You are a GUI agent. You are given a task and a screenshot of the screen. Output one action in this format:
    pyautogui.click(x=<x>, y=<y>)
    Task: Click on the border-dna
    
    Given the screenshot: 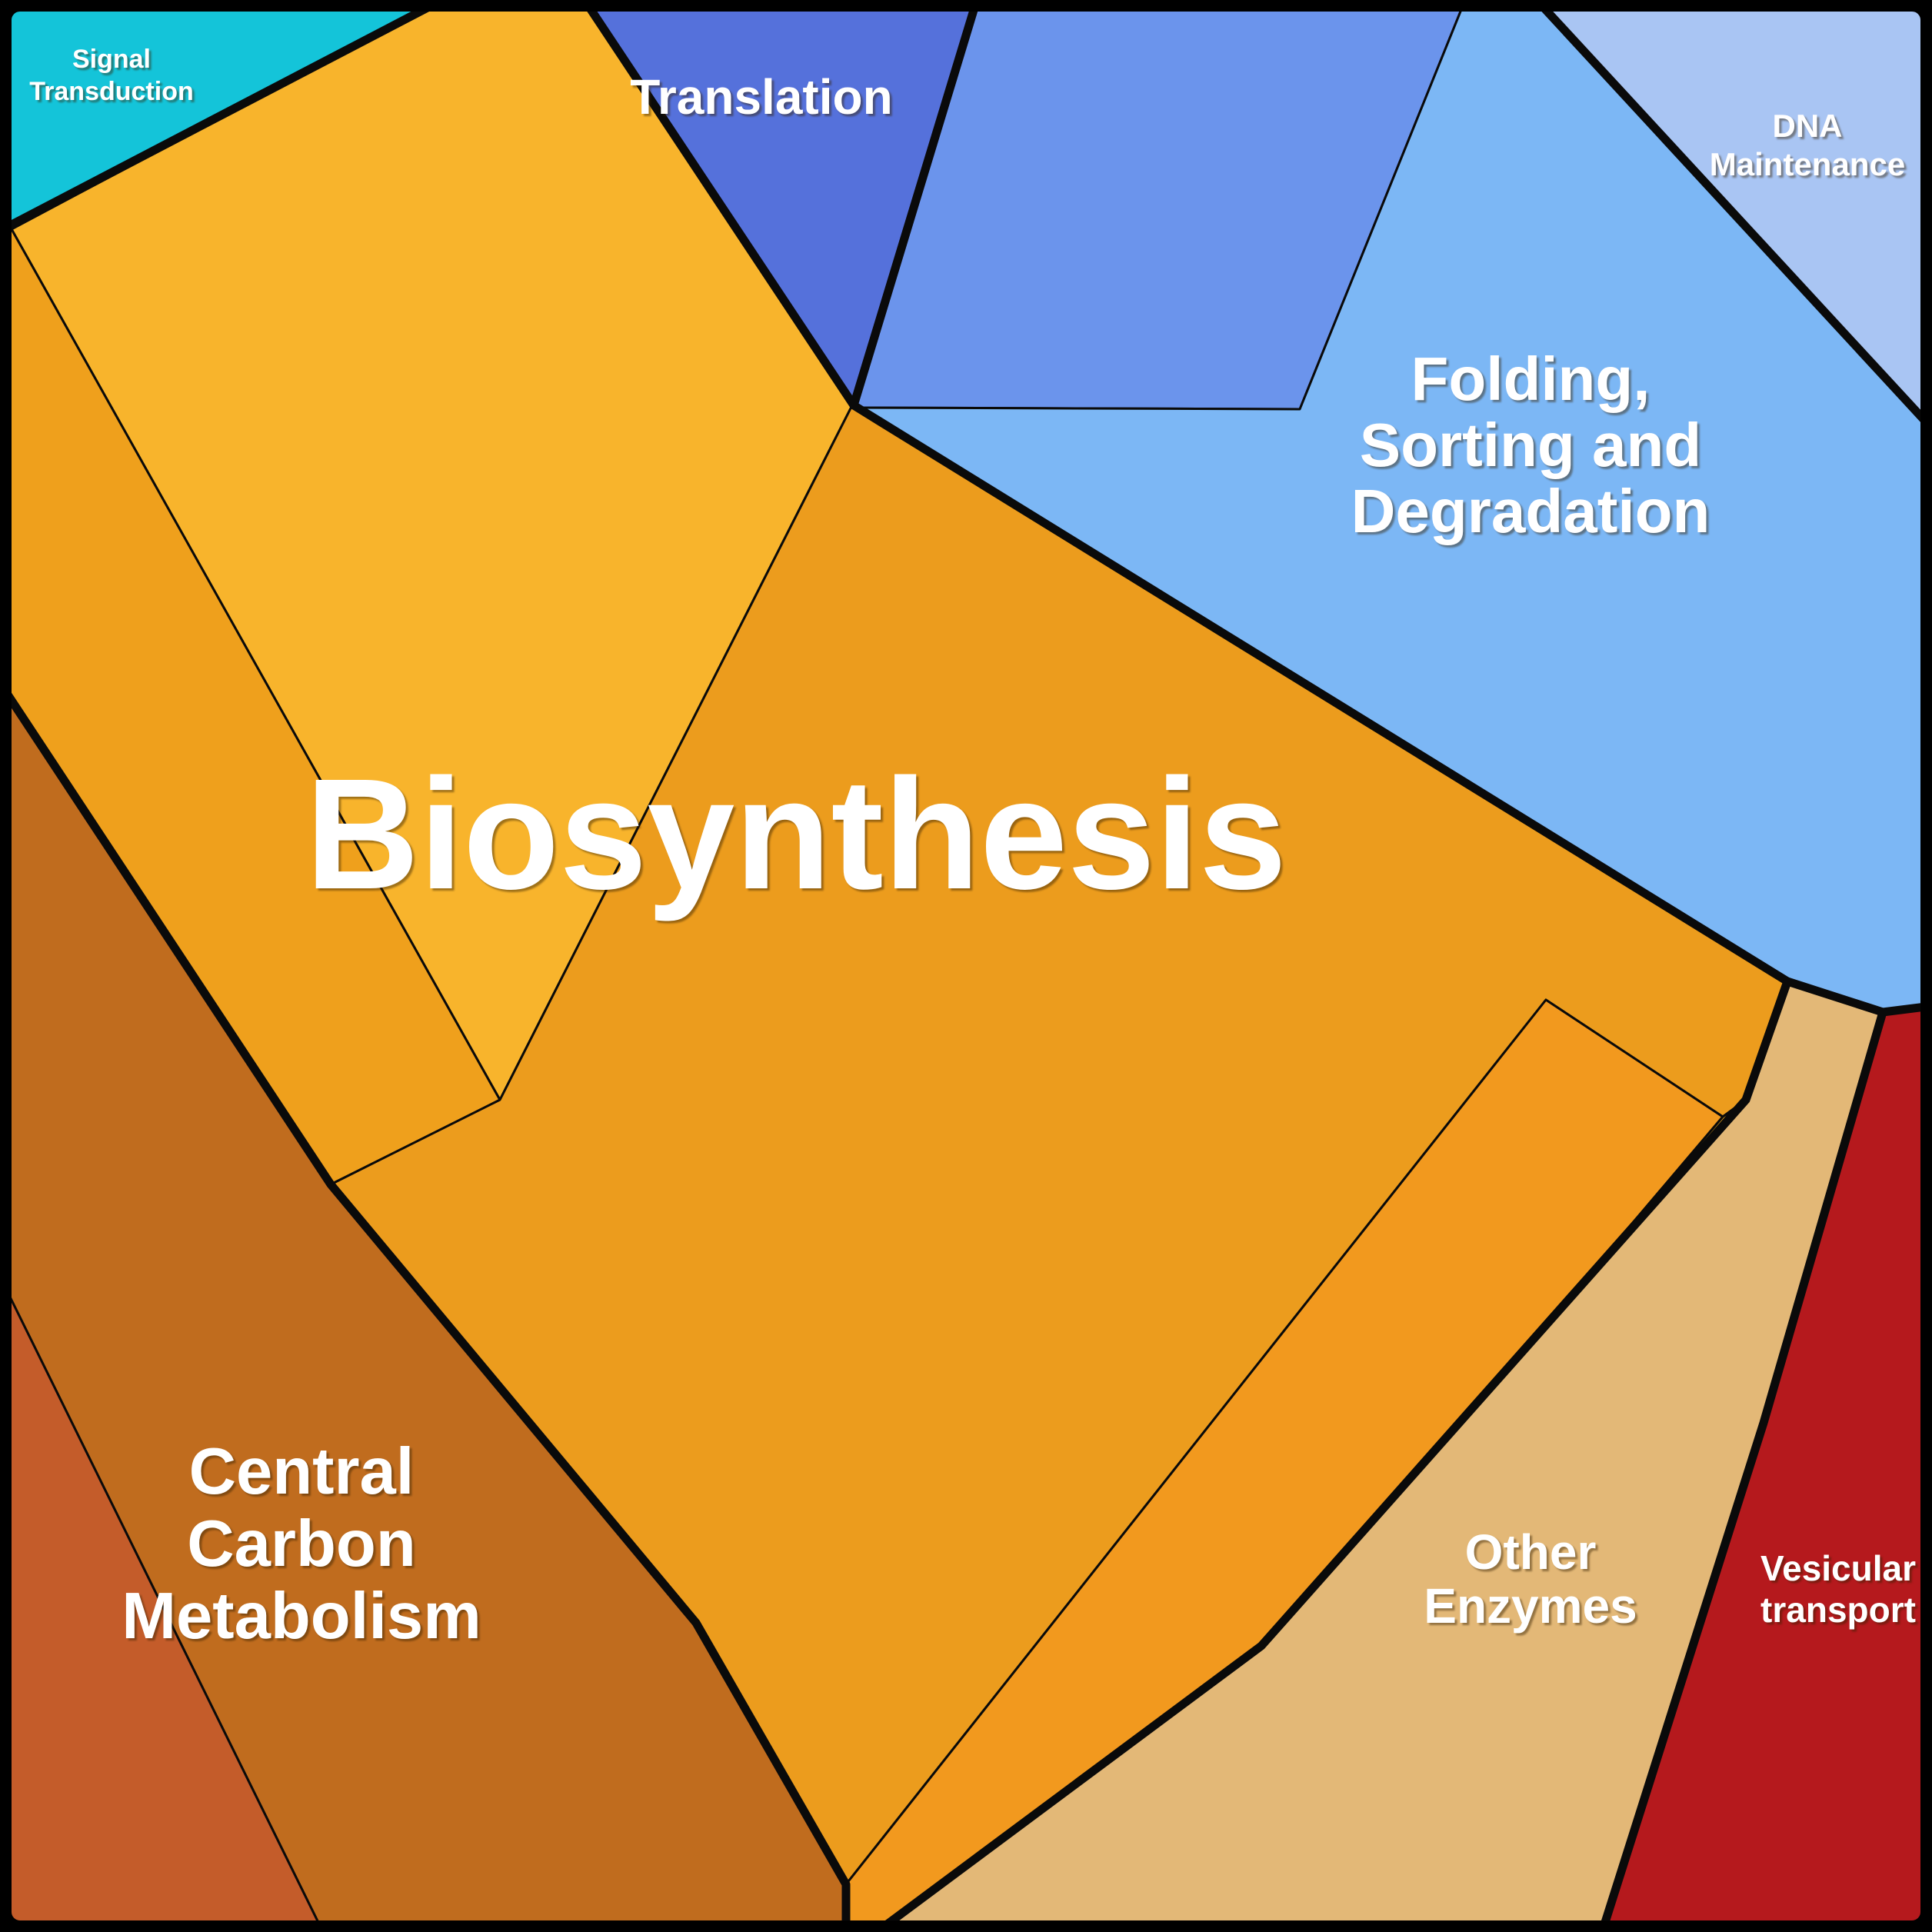 What is the action you would take?
    pyautogui.click(x=1732, y=216)
    